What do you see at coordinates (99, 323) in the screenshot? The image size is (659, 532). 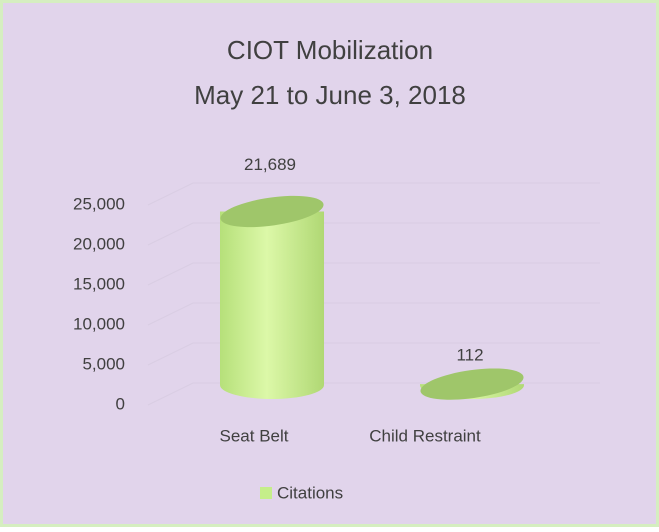 I see `y-tick-label: 10,000` at bounding box center [99, 323].